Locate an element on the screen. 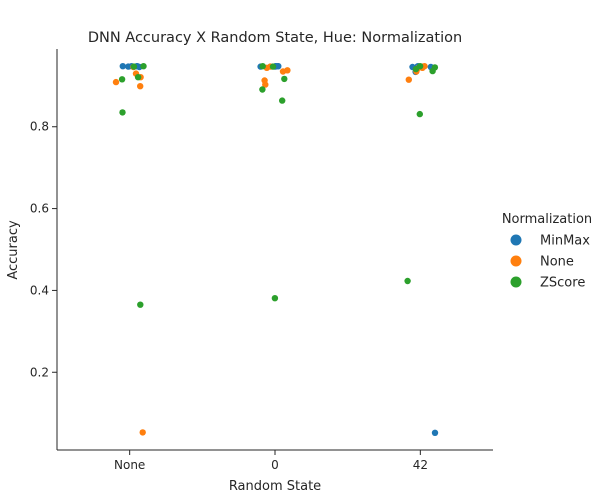 Image resolution: width=607 pixels, height=500 pixels. legend-title: Normalization is located at coordinates (547, 219).